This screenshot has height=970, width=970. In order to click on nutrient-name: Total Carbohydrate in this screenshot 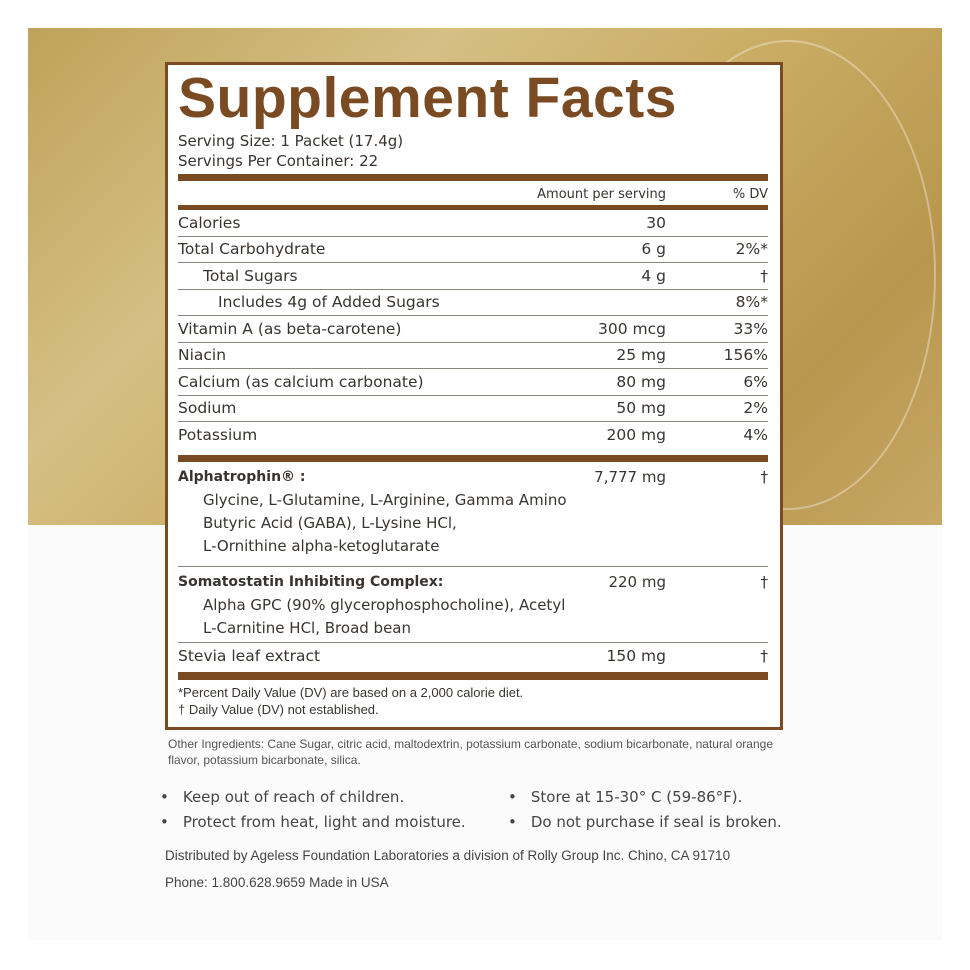, I will do `click(252, 249)`.